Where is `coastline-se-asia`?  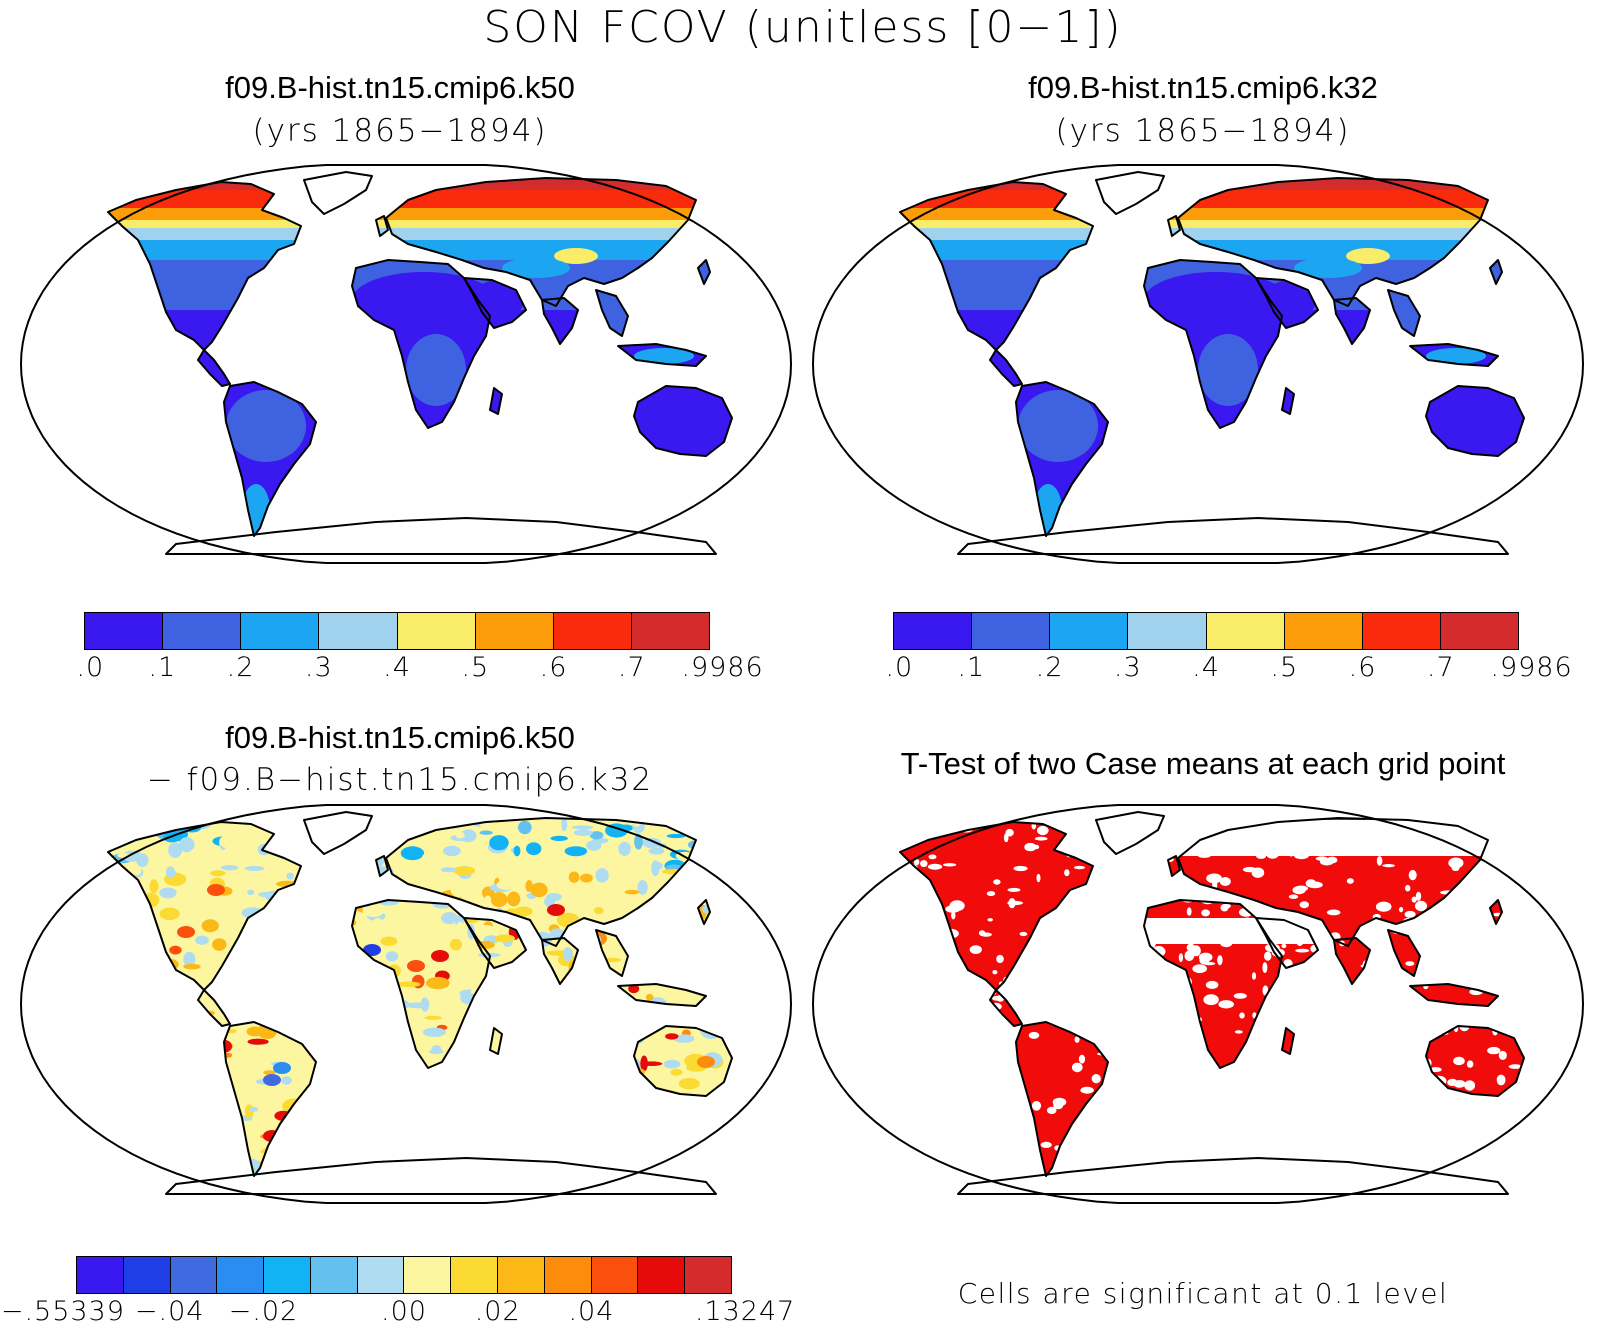
coastline-se-asia is located at coordinates (1404, 313).